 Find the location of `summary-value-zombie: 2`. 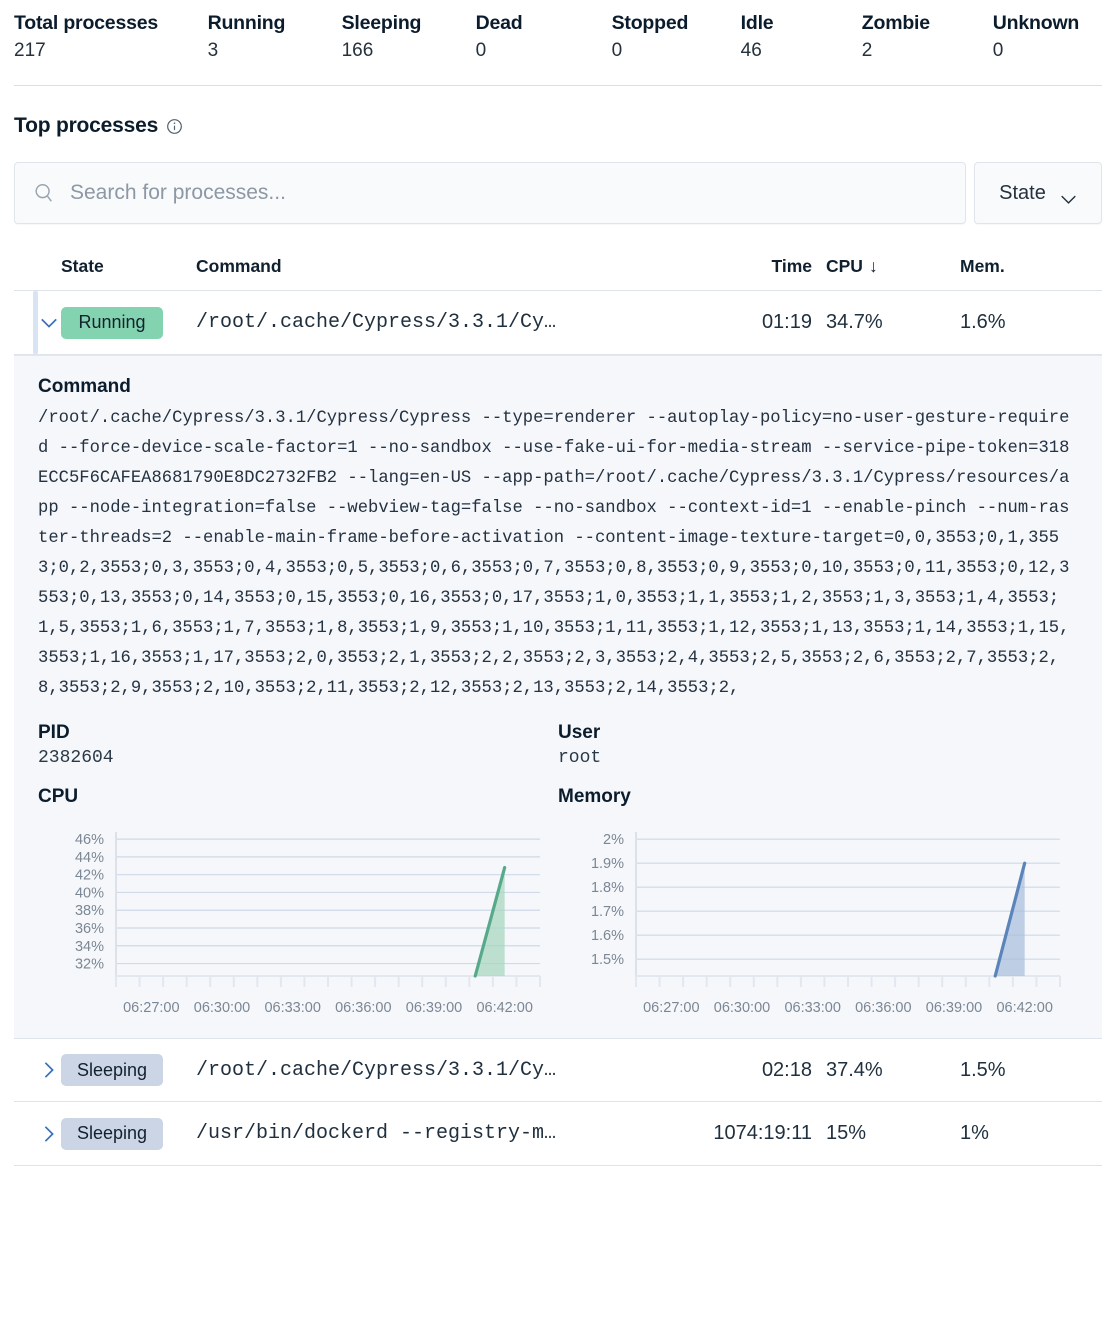

summary-value-zombie: 2 is located at coordinates (867, 50).